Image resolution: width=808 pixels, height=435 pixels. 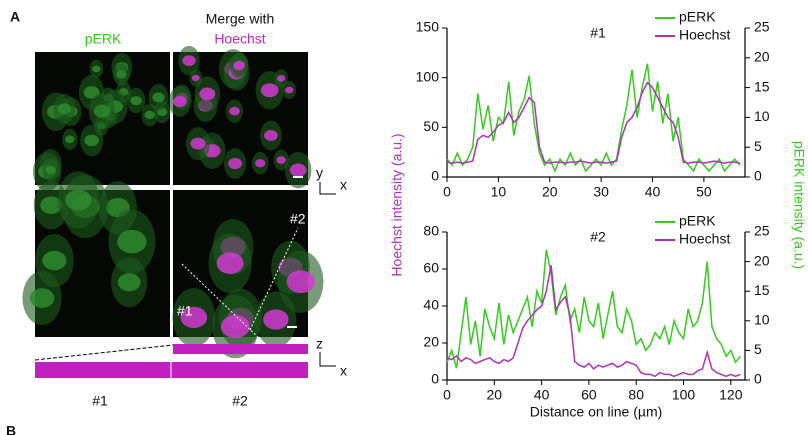 I want to click on zoom-line, so click(x=104, y=352).